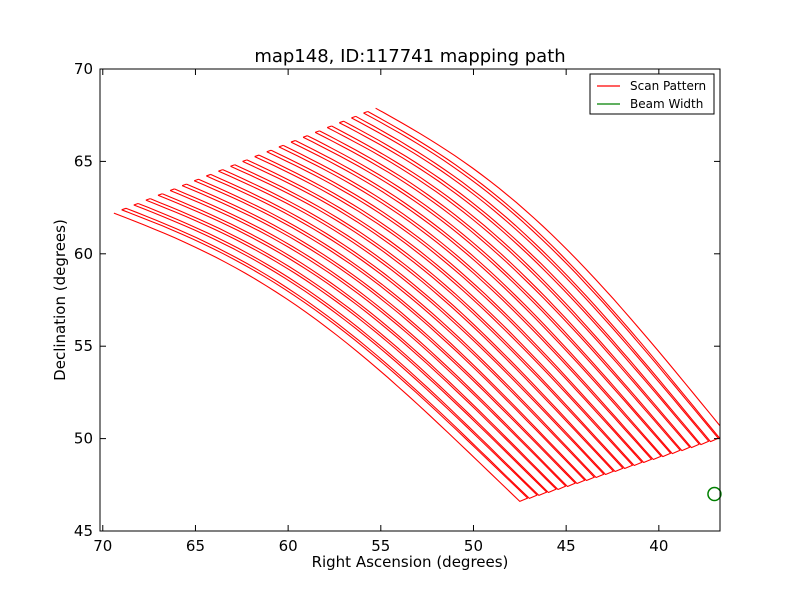 This screenshot has height=600, width=800. Describe the element at coordinates (83, 439) in the screenshot. I see `y-tick-label: 50` at that location.